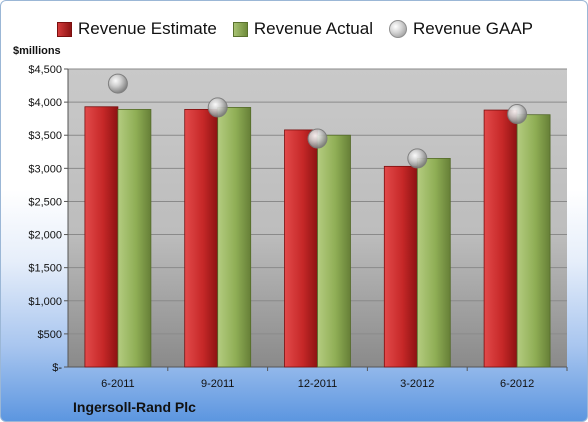  Describe the element at coordinates (45, 202) in the screenshot. I see `y-tick-label: $2,500` at that location.